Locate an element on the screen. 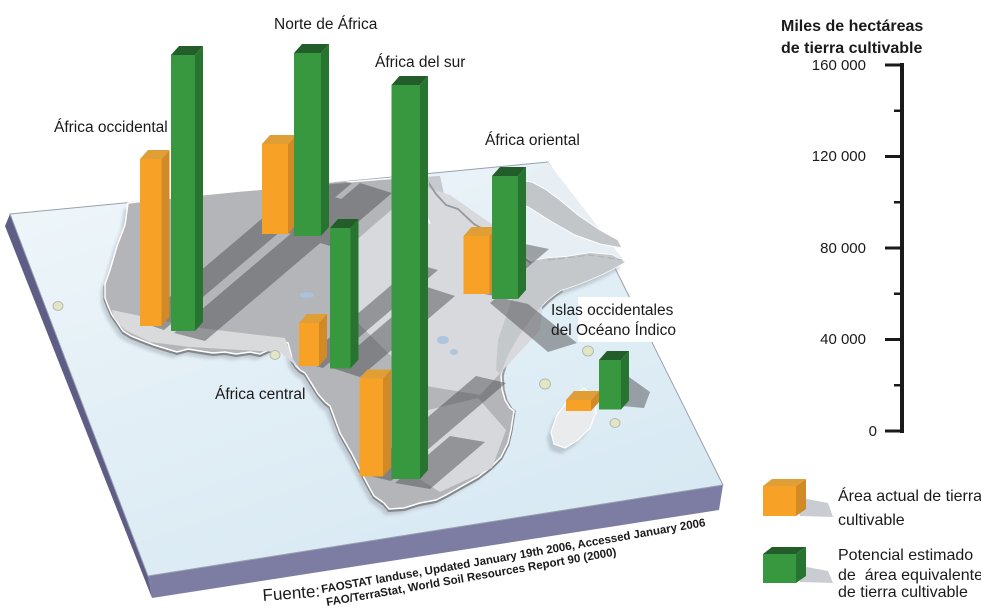  svg-text: África del sur is located at coordinates (420, 62).